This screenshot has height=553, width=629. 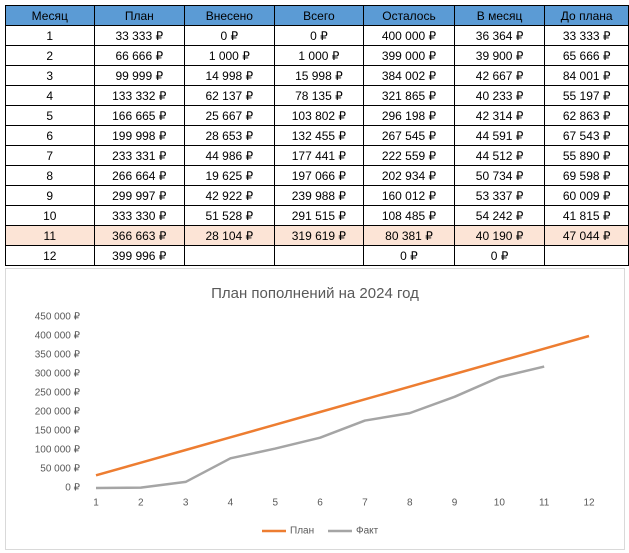 What do you see at coordinates (410, 503) in the screenshot?
I see `x-tick-label: 8` at bounding box center [410, 503].